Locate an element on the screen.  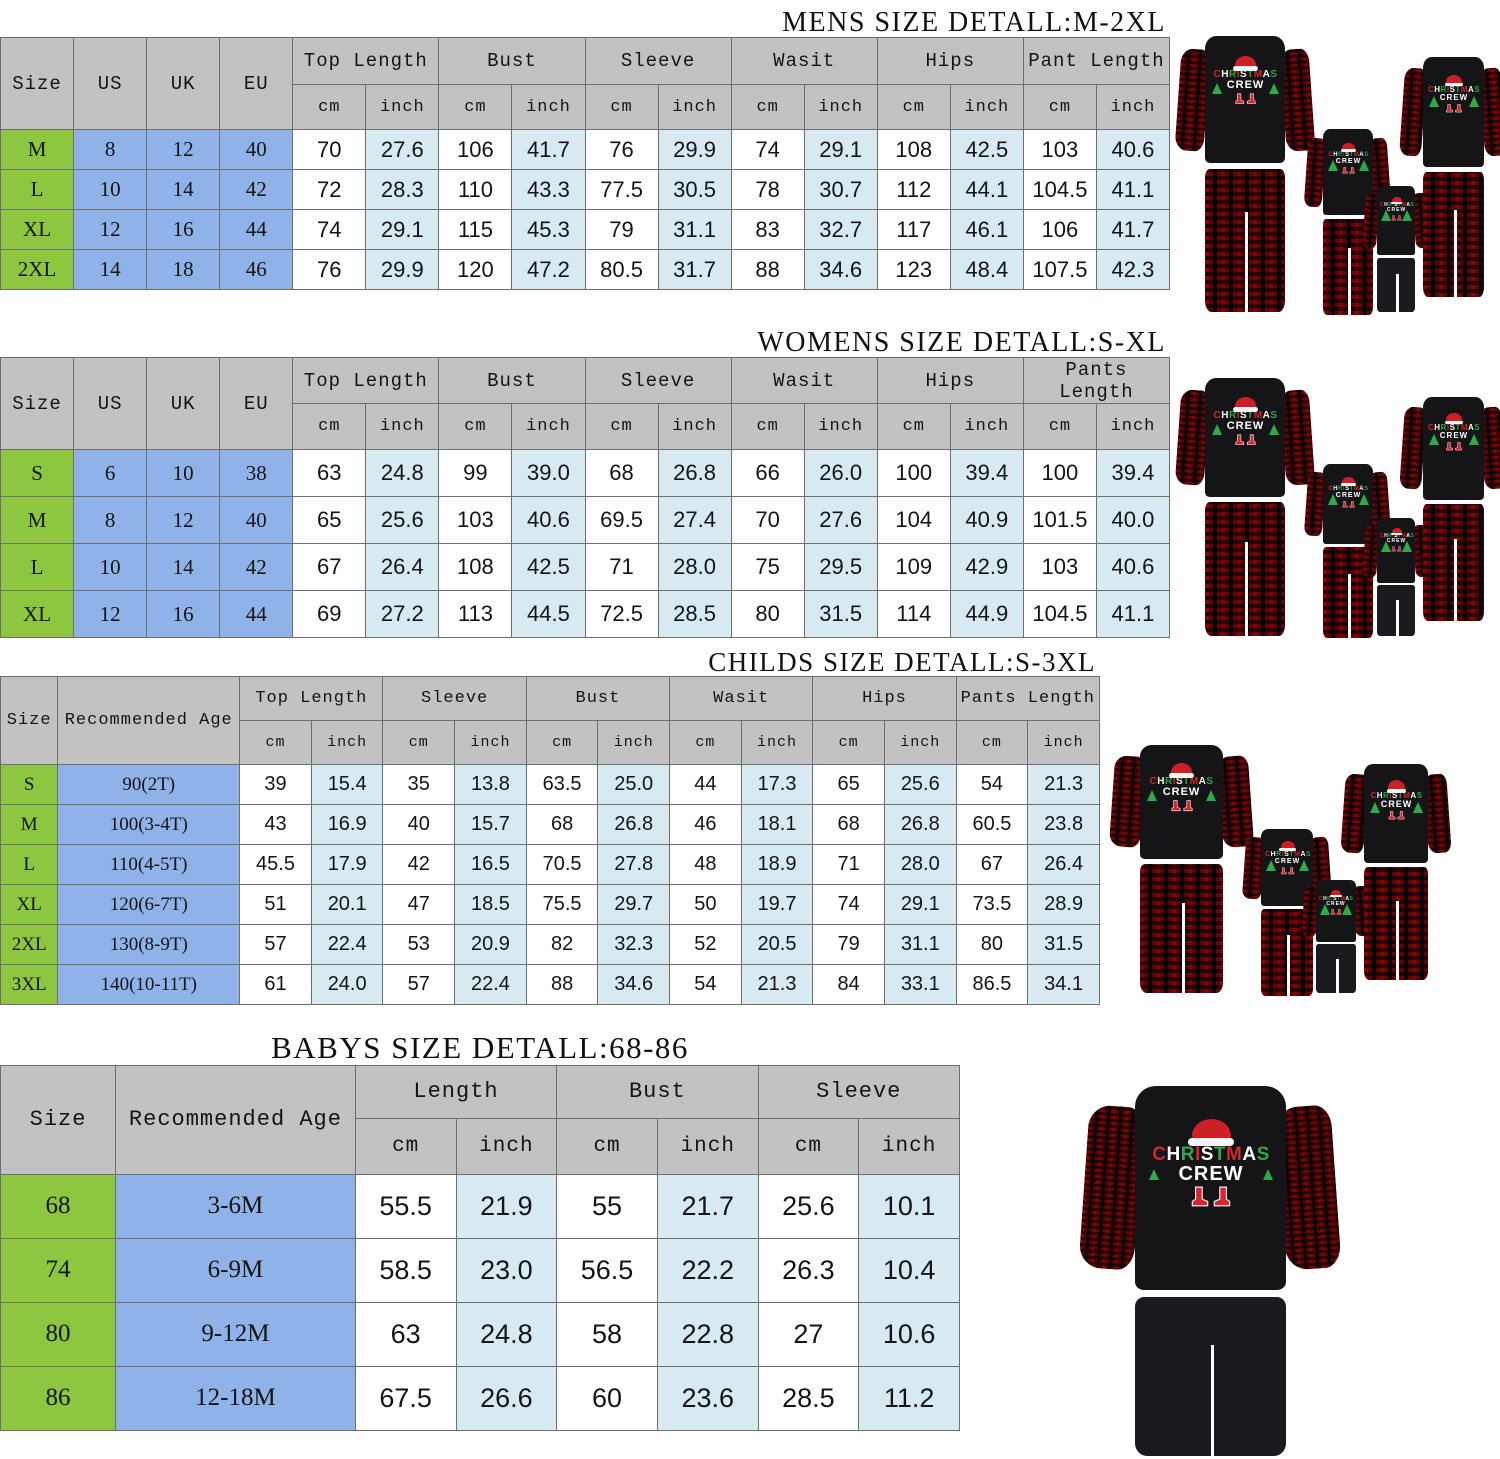
cell-size: 80 is located at coordinates (58, 1334).